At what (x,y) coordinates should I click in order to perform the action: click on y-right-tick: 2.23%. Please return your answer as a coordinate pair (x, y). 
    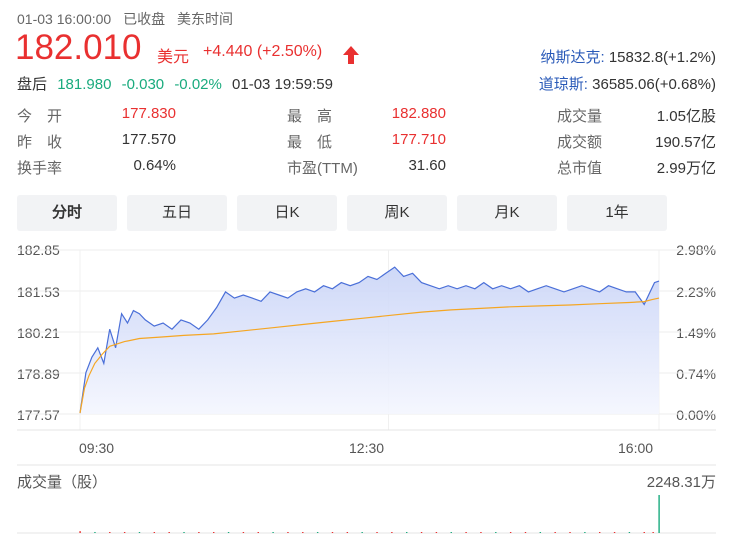
    Looking at the image, I should click on (696, 292).